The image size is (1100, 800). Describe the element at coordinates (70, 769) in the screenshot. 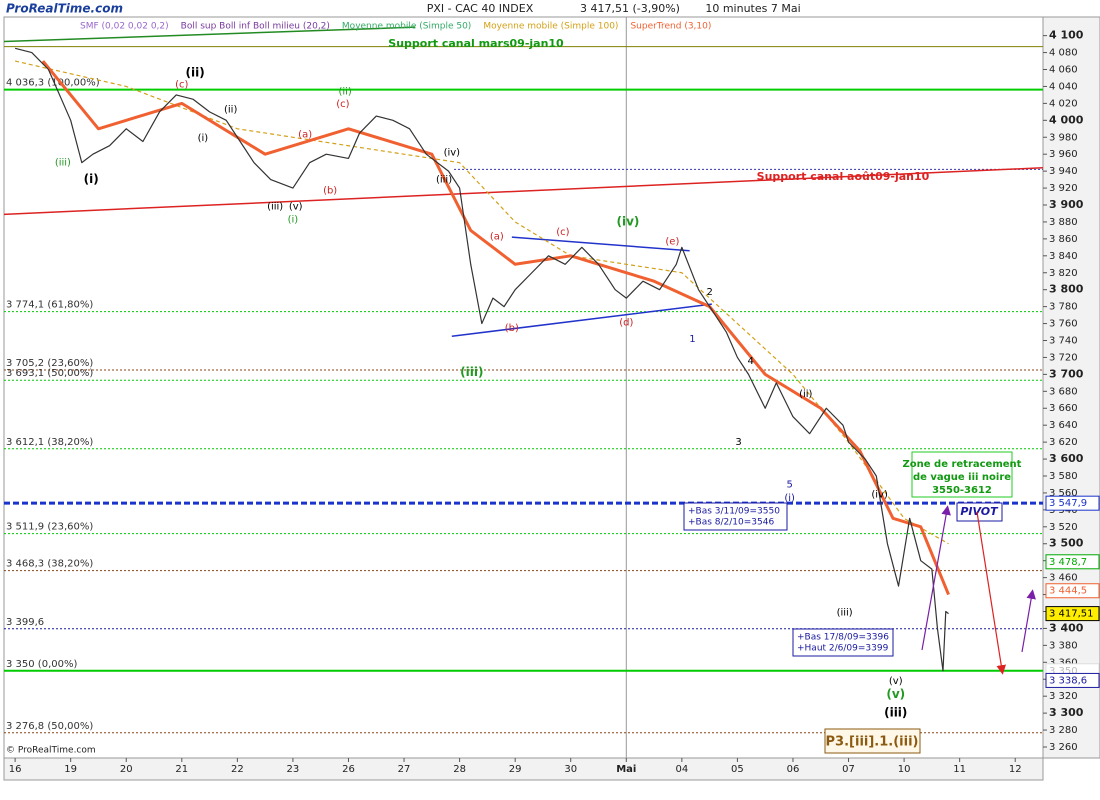

I see `x-tick-label: 19` at that location.